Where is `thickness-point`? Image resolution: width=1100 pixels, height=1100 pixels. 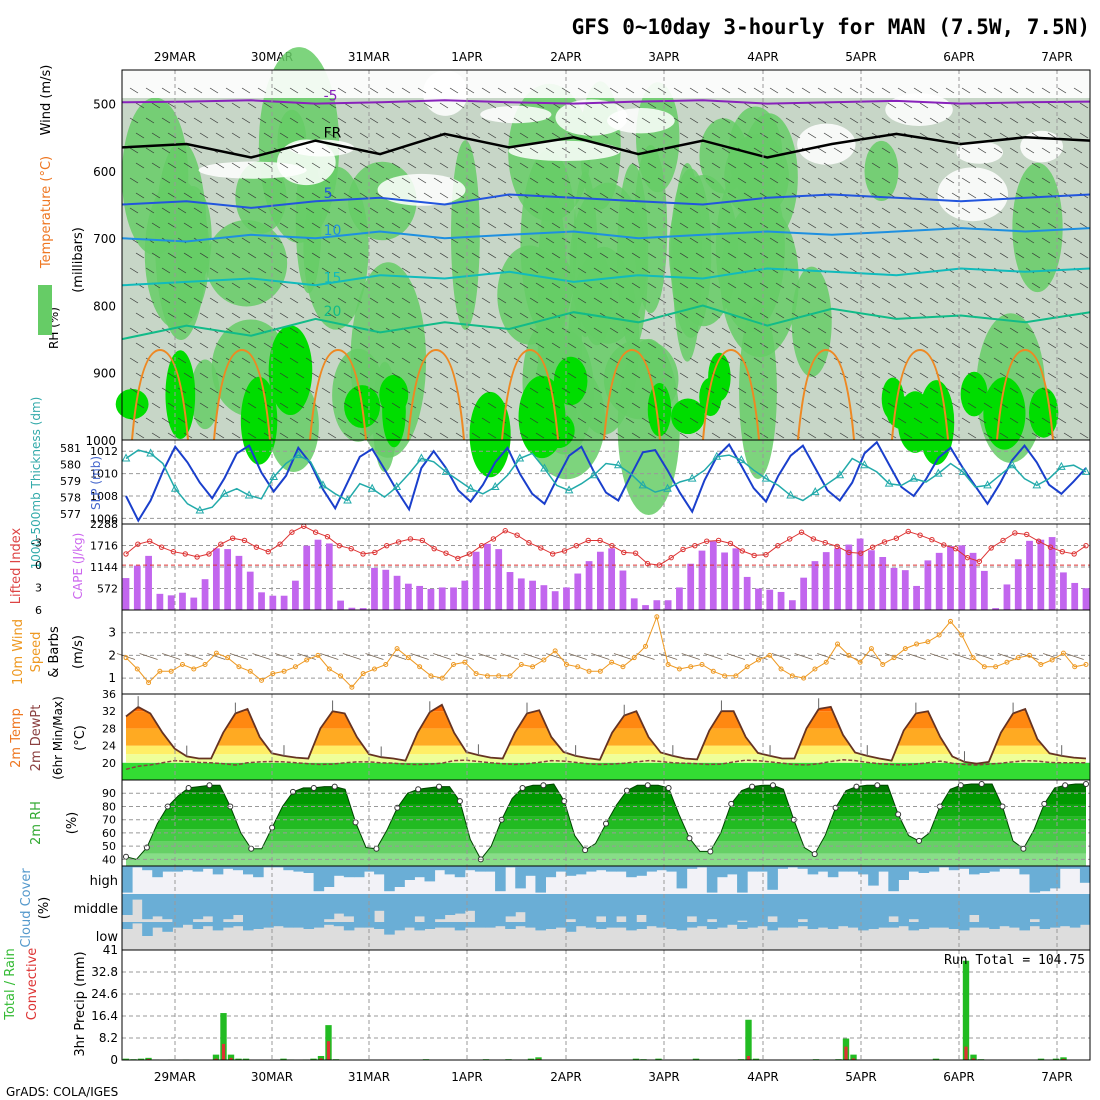 thickness-point is located at coordinates (470, 487).